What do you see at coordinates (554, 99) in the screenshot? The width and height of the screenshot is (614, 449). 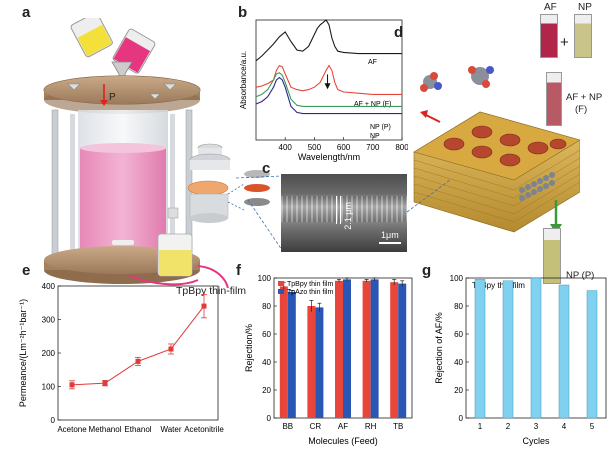 I see `vial-mixed` at bounding box center [554, 99].